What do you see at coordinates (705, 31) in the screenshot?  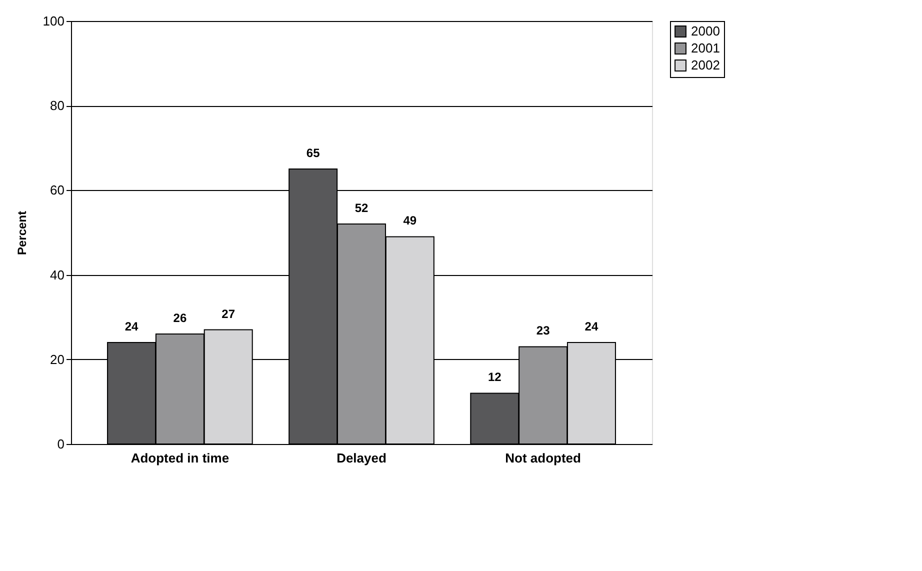 I see `legend-label: 2000` at bounding box center [705, 31].